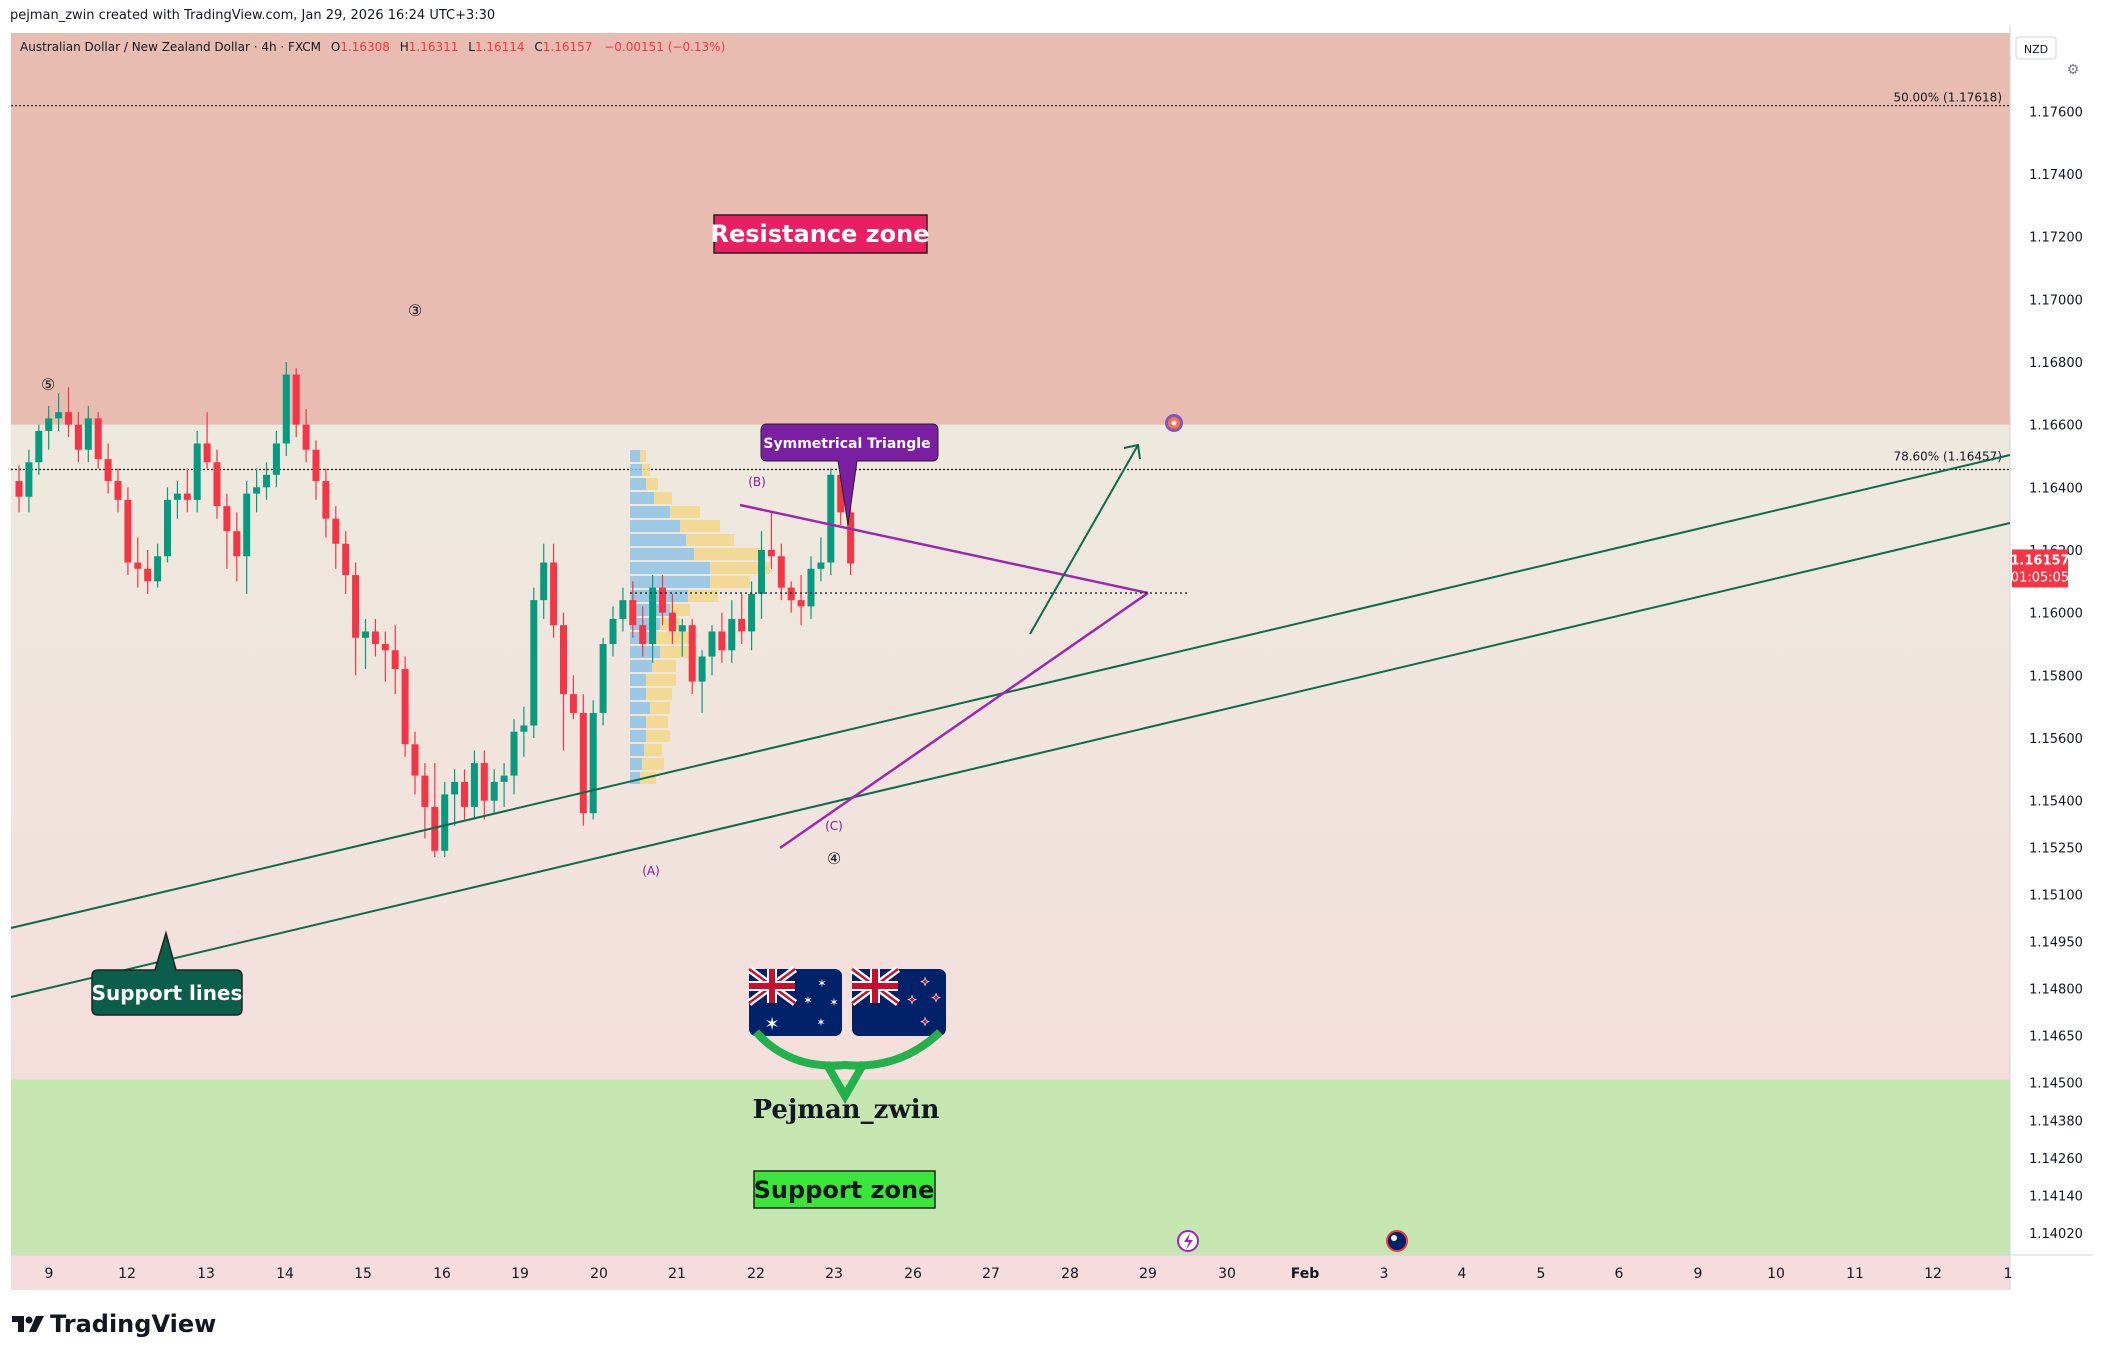 The height and width of the screenshot is (1358, 2105). I want to click on event-lightning-icon, so click(1188, 1241).